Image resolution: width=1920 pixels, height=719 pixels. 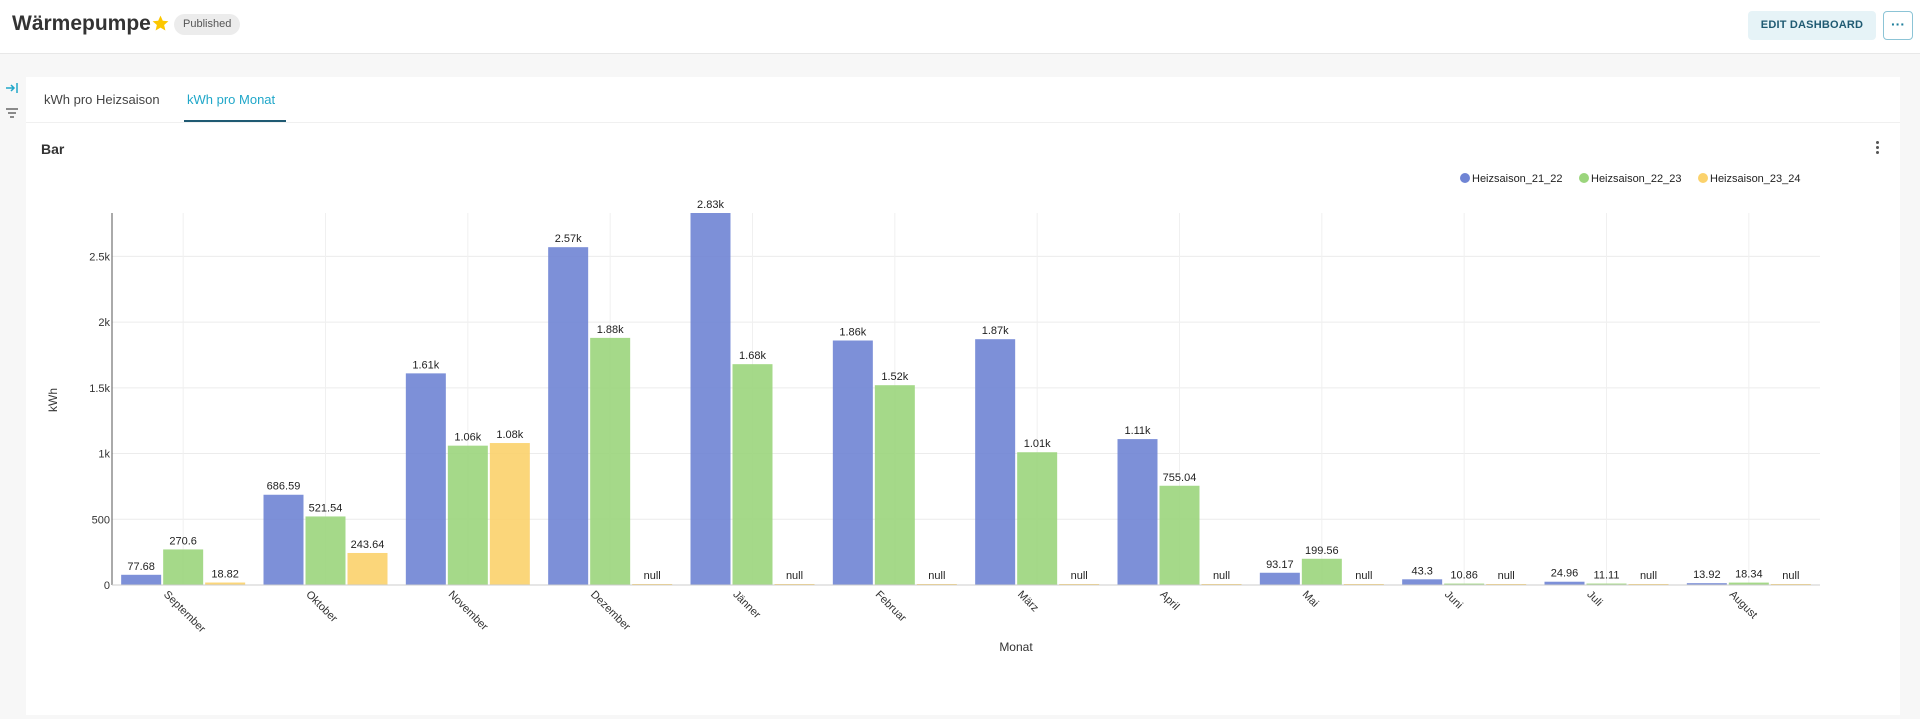 What do you see at coordinates (960, 27) in the screenshot?
I see `dashboard-header: Wärmepumpe Published EDIT DASHBOARD ···` at bounding box center [960, 27].